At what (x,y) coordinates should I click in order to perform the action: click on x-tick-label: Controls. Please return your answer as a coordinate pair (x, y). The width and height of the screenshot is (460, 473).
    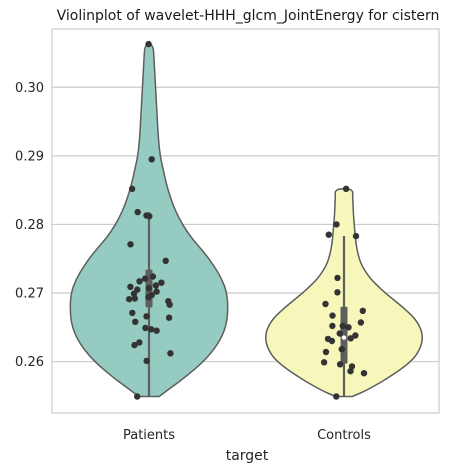
    Looking at the image, I should click on (344, 435).